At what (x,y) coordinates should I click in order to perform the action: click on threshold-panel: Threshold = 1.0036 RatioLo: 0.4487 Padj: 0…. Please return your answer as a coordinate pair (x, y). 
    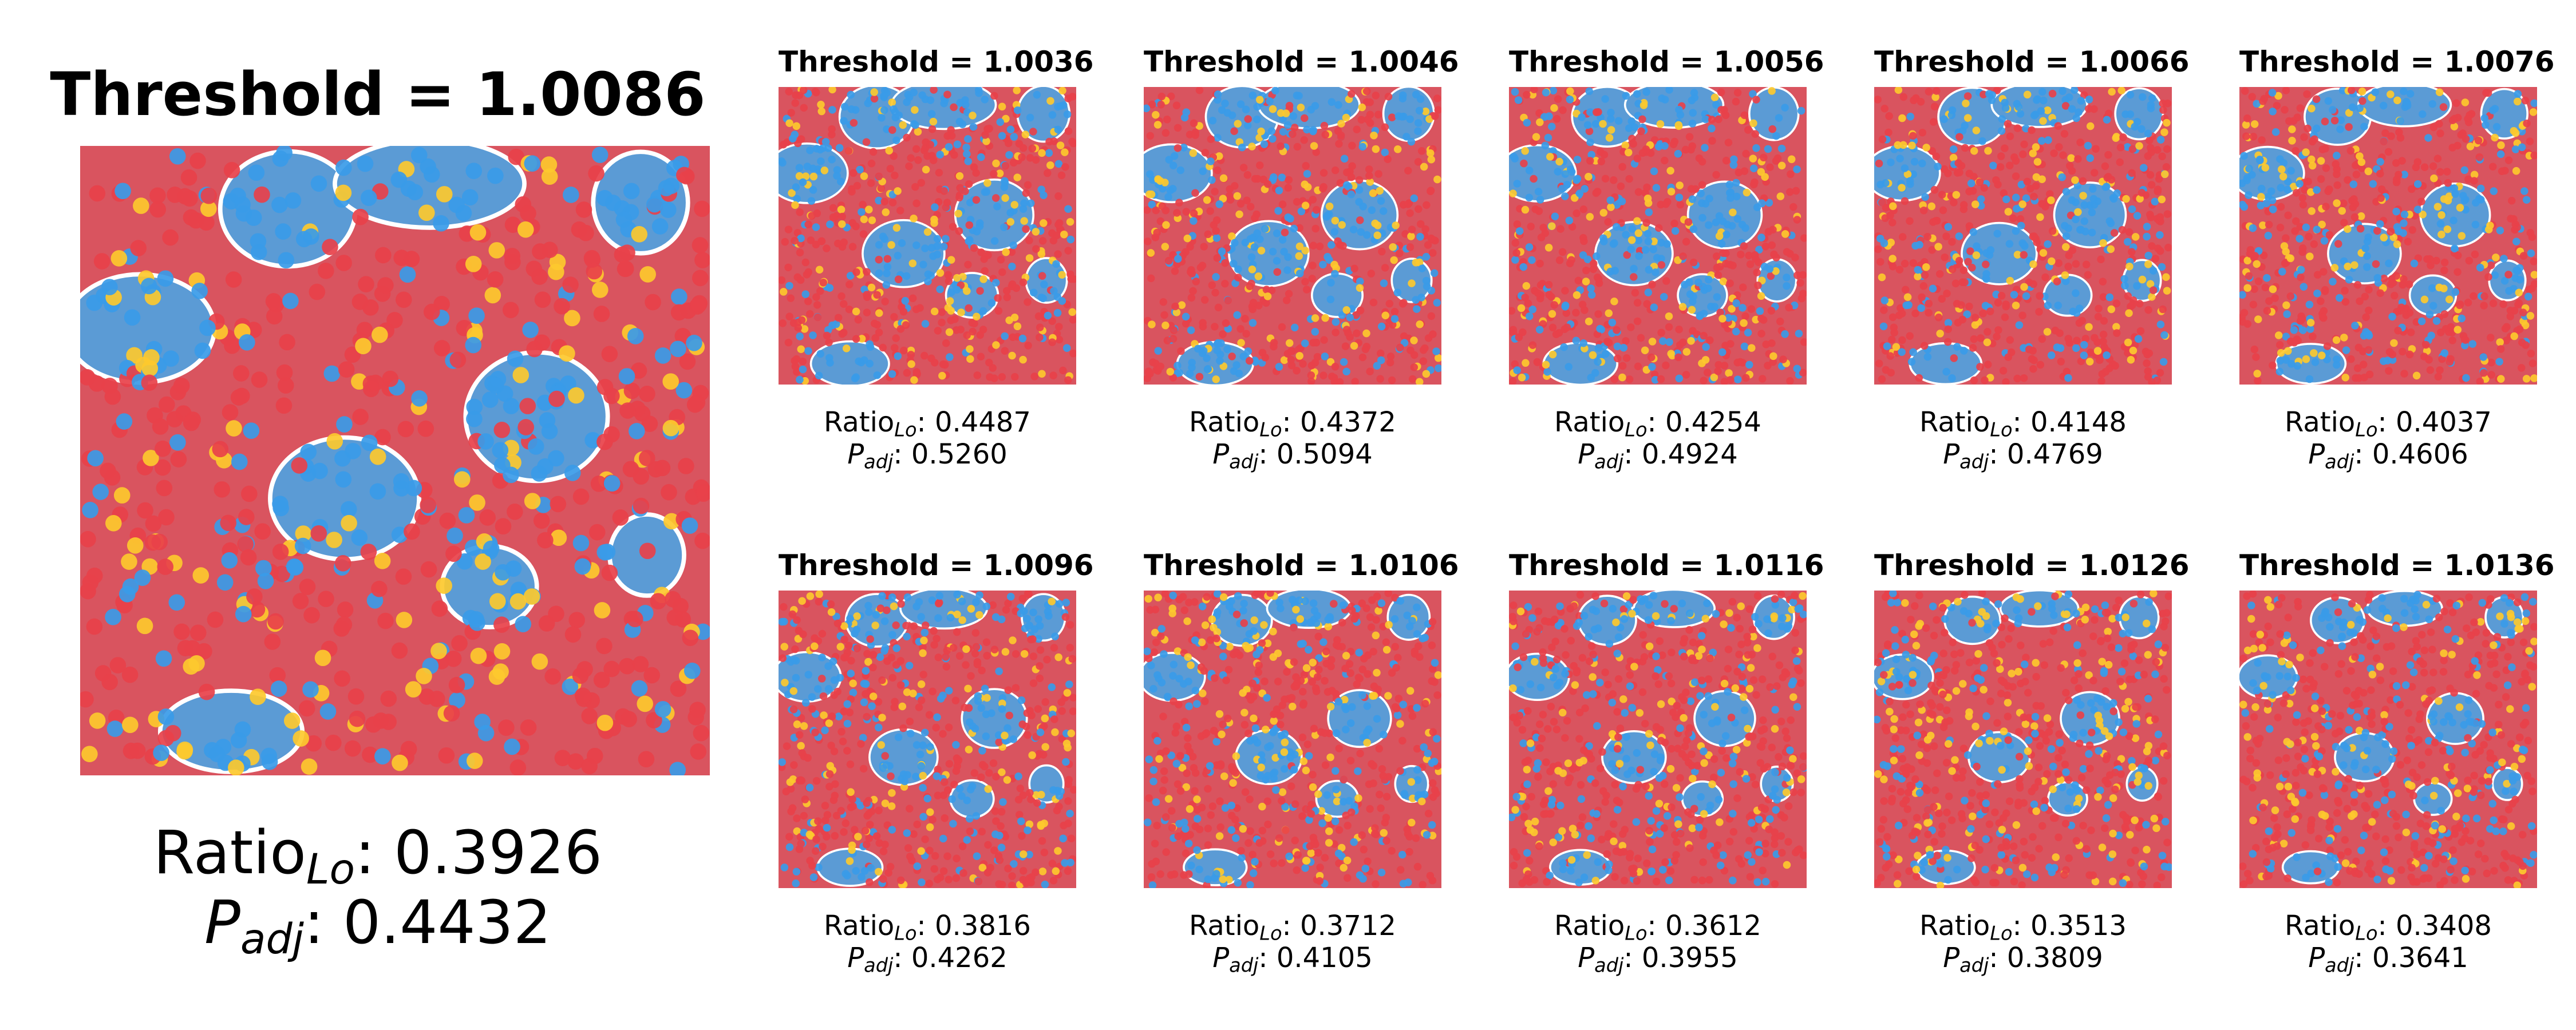
    Looking at the image, I should click on (936, 269).